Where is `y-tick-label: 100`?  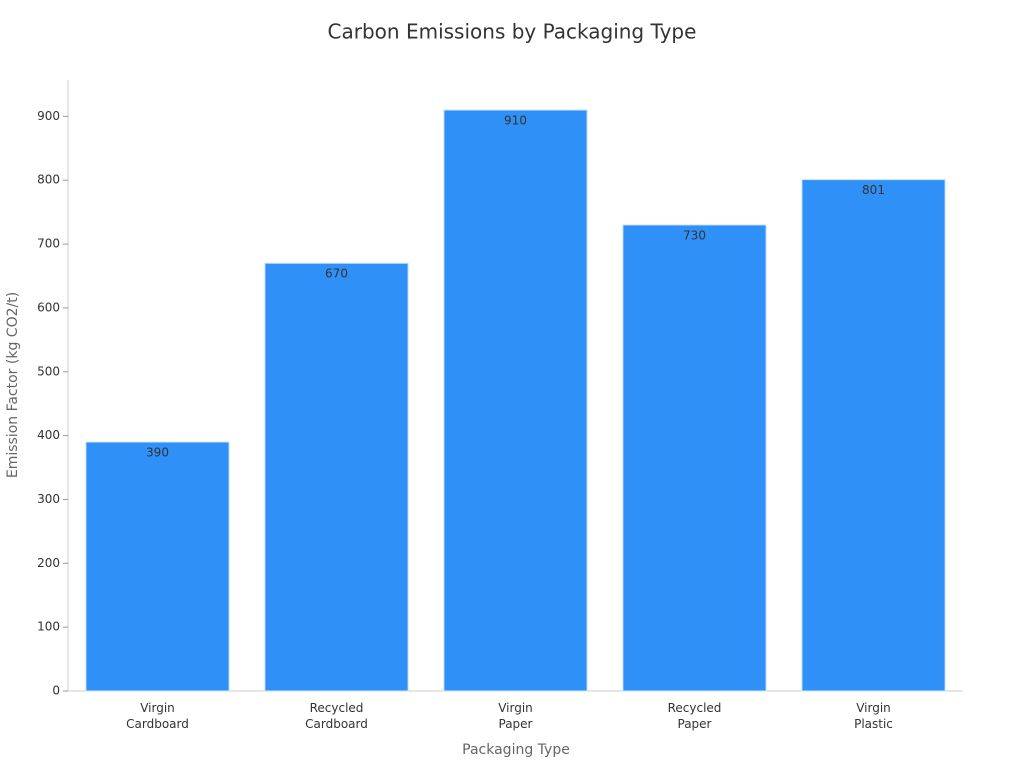
y-tick-label: 100 is located at coordinates (48, 627).